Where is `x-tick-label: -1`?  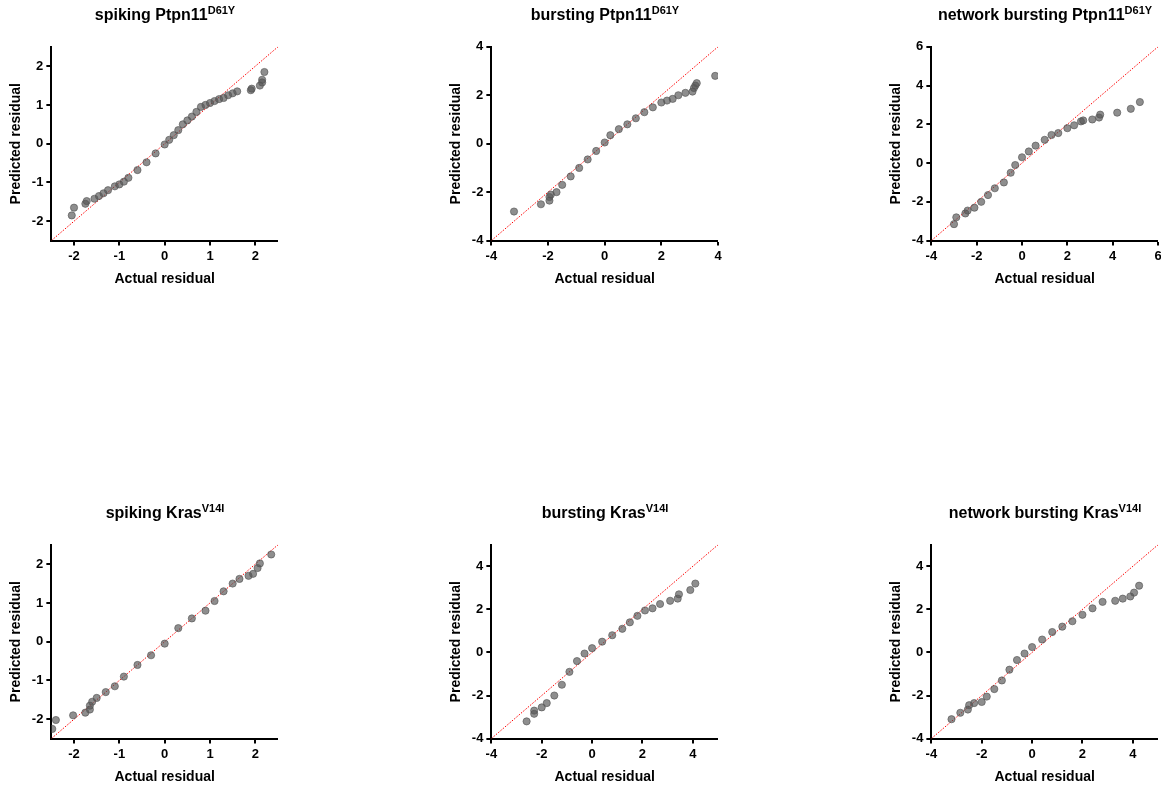
x-tick-label: -1 is located at coordinates (119, 255).